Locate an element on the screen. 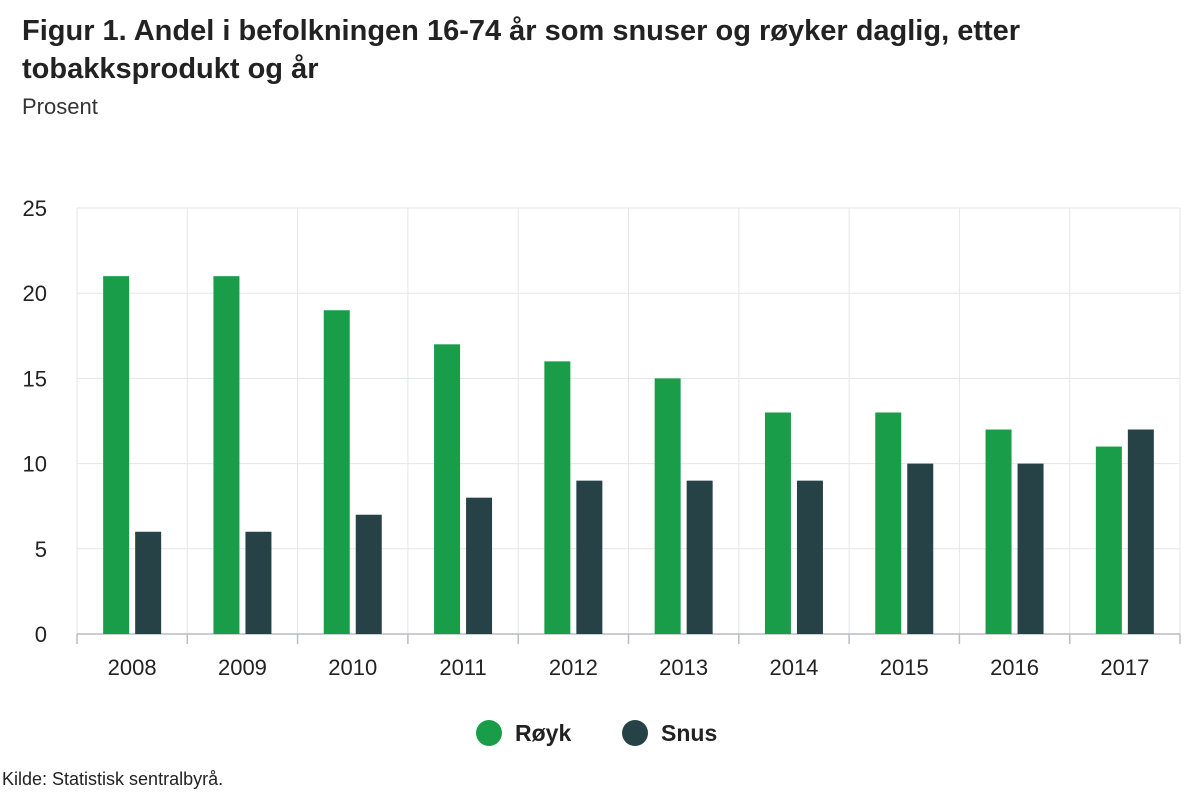 This screenshot has height=800, width=1200. legend-label-snus: Snus is located at coordinates (689, 733).